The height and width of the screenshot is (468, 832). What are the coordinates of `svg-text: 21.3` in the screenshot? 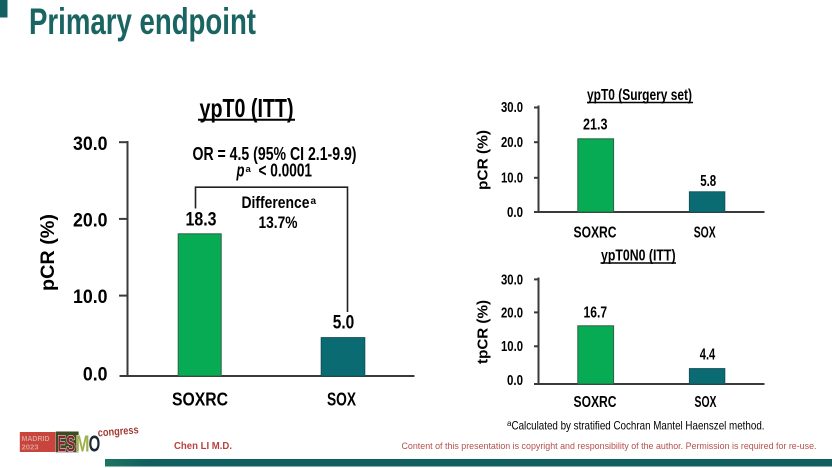 It's located at (595, 124).